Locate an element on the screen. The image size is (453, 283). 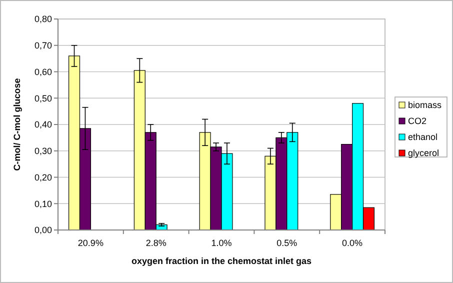
x-tick-label: 2.8% is located at coordinates (156, 243).